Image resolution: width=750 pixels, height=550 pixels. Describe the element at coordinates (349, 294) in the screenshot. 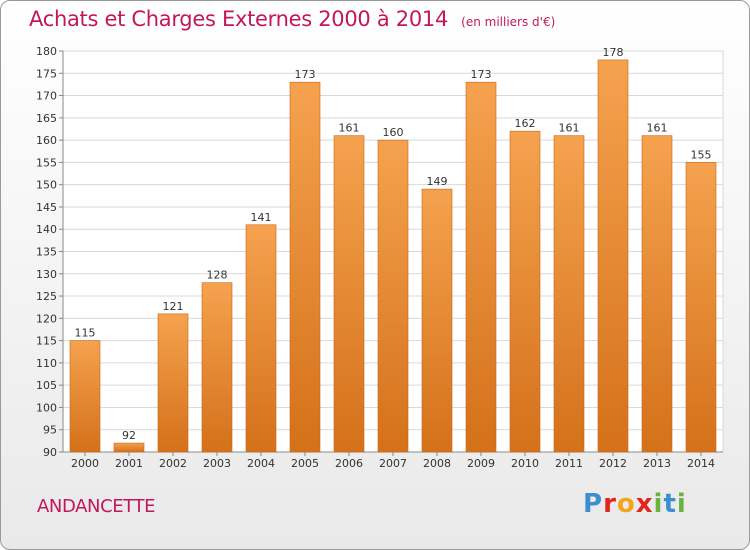

I see `bar-2006` at that location.